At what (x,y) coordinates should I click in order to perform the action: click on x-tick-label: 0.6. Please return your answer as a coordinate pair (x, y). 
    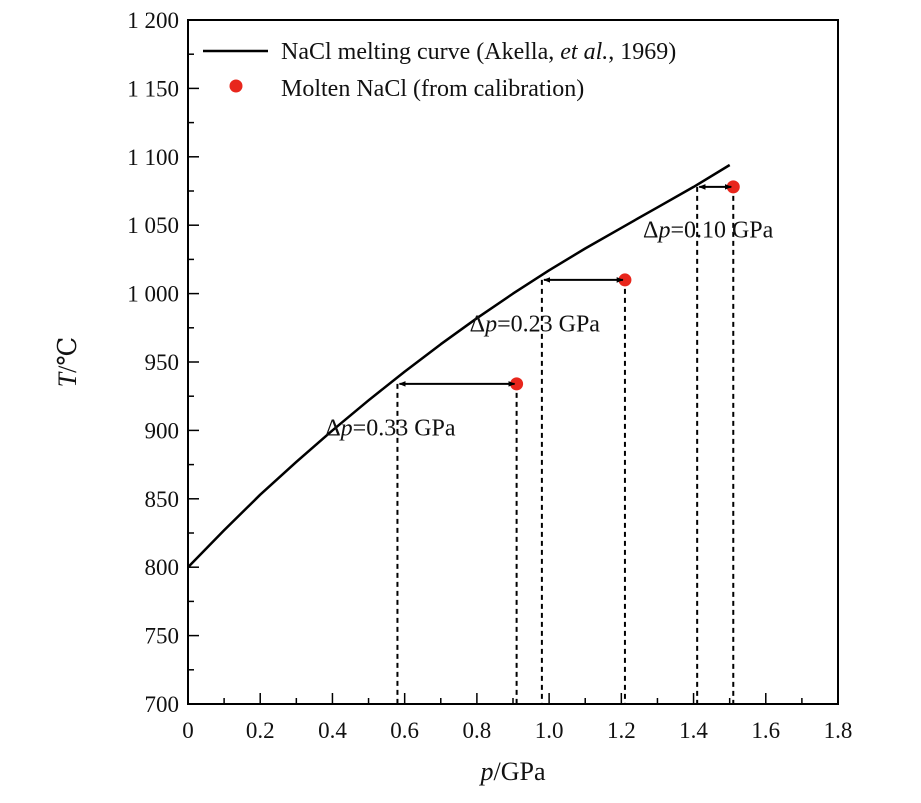
    Looking at the image, I should click on (404, 730).